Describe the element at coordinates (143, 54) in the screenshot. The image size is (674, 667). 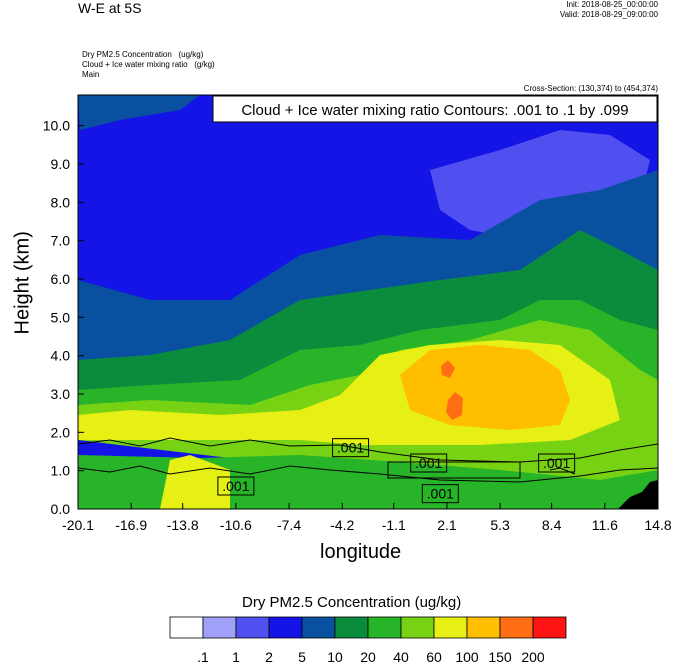
I see `field-pm25: Dry PM2.5 Concentration (ug/kg)` at that location.